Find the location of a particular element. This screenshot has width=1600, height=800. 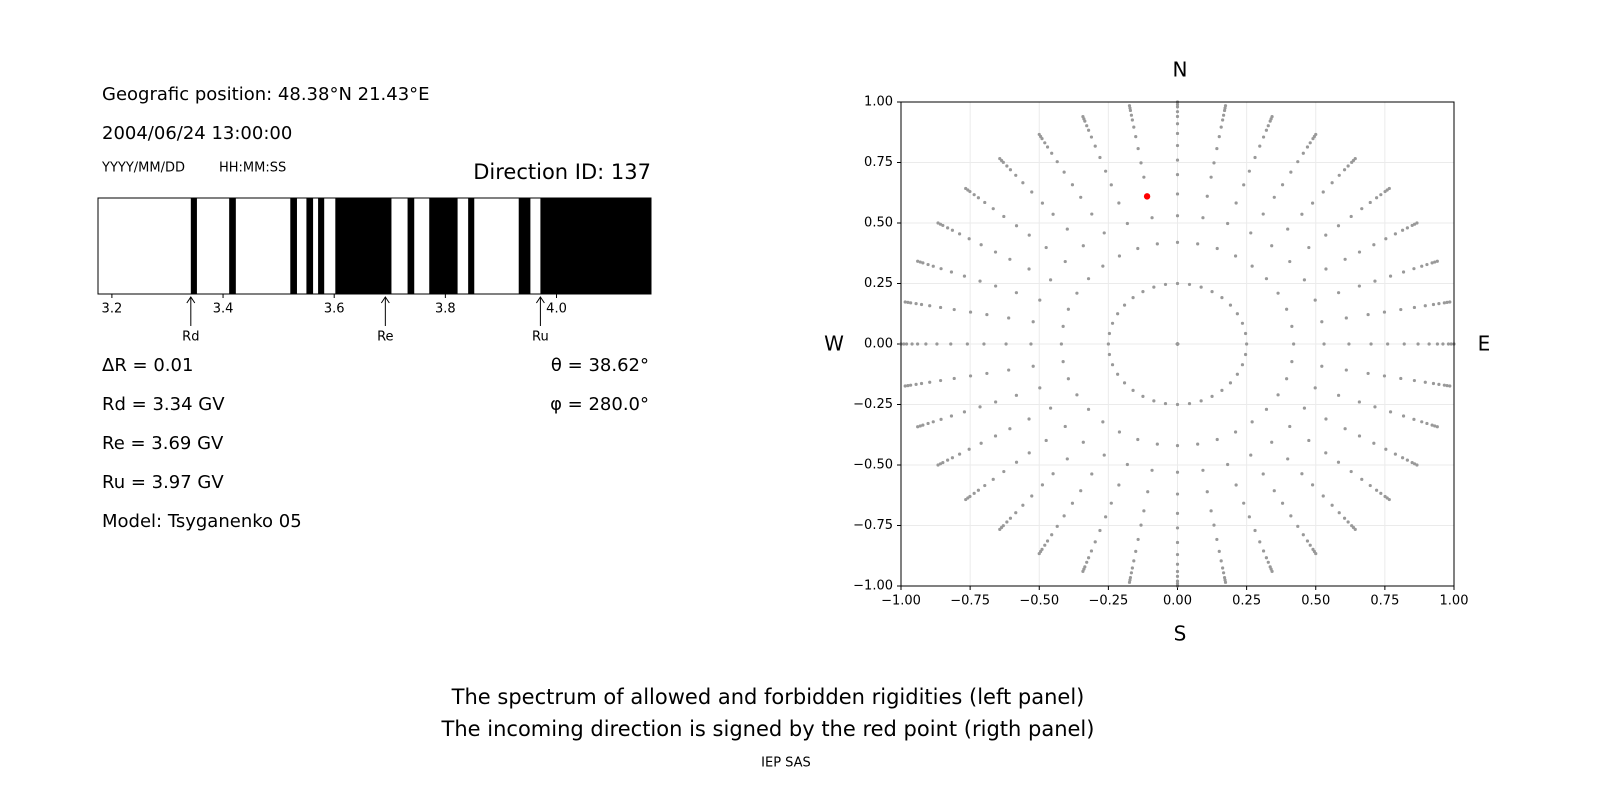

x-tick-label: 0.00 is located at coordinates (1177, 601).